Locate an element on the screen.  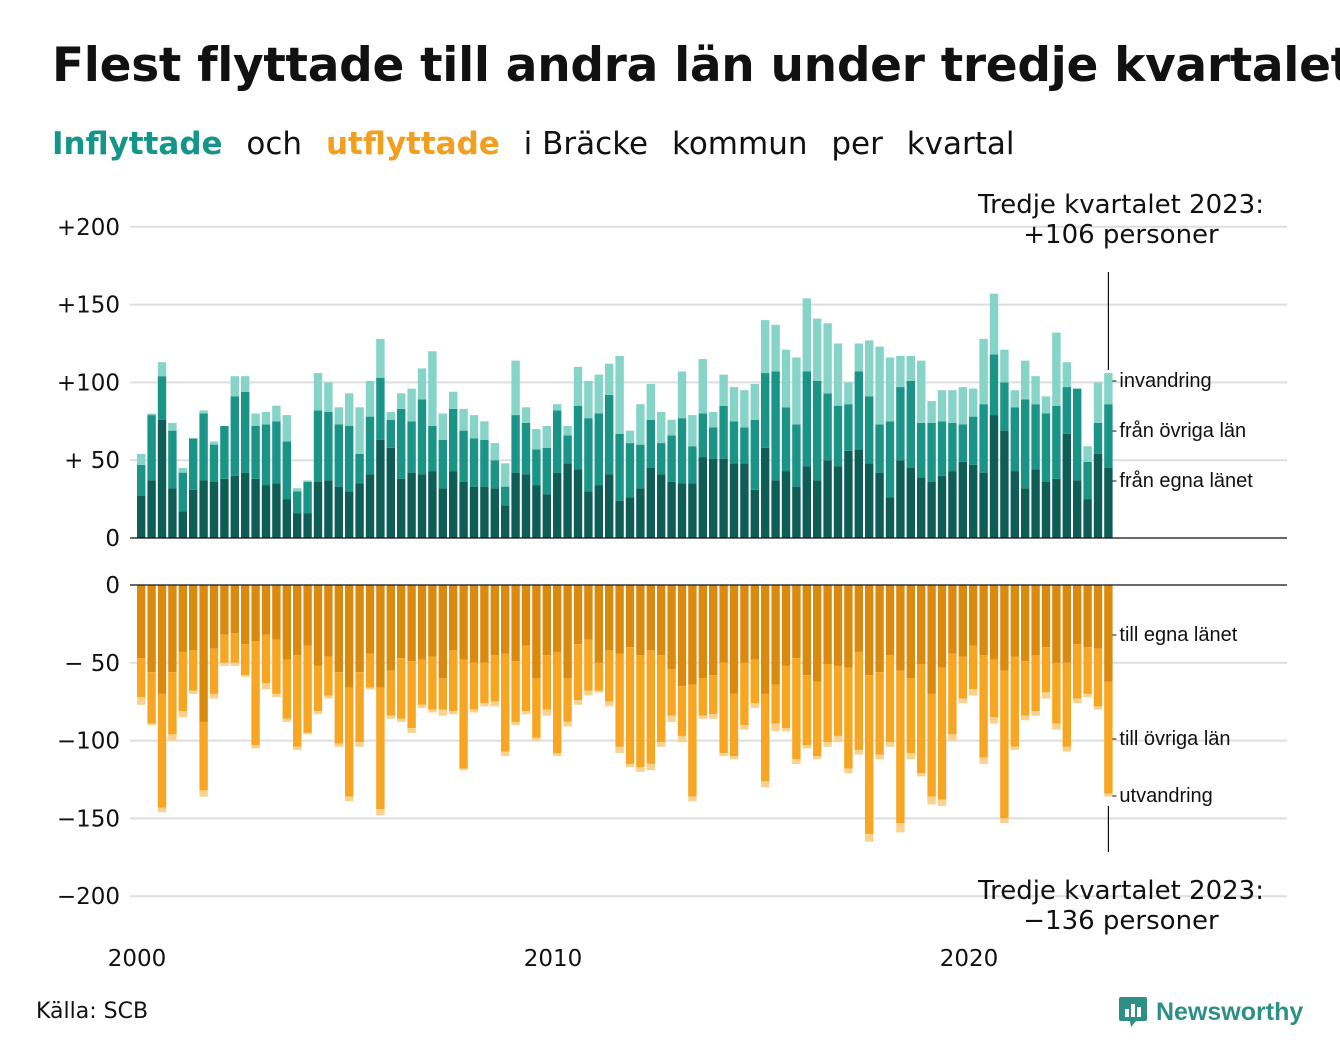
newsworthy-logo-icon is located at coordinates (1133, 1012).